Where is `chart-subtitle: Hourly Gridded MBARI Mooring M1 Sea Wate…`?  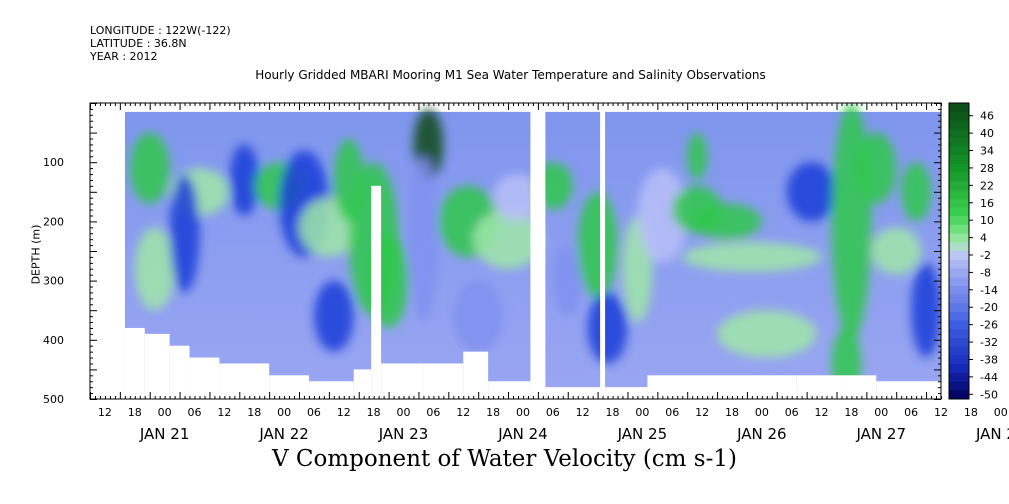
chart-subtitle: Hourly Gridded MBARI Mooring M1 Sea Wate… is located at coordinates (510, 75).